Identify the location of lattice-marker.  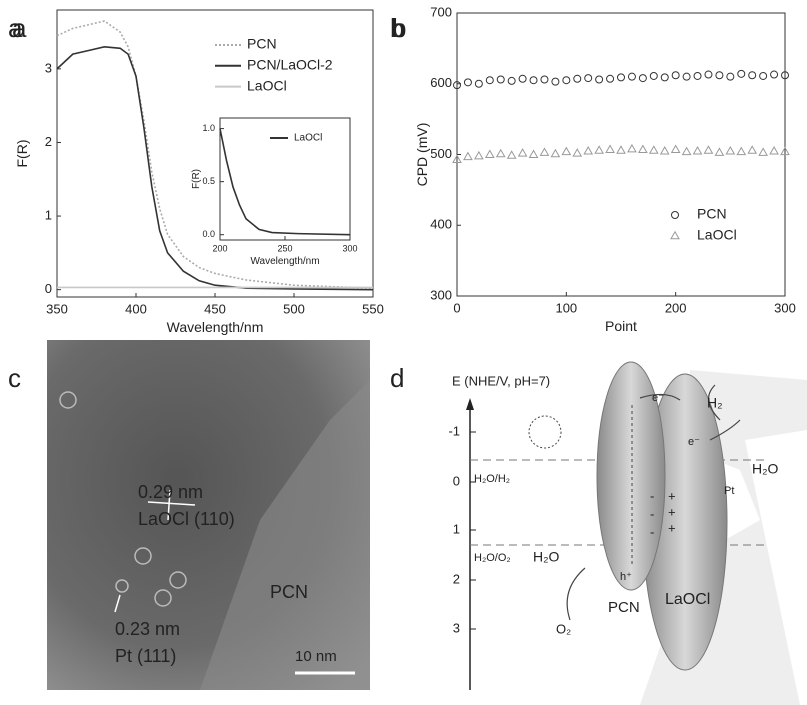
(155, 551).